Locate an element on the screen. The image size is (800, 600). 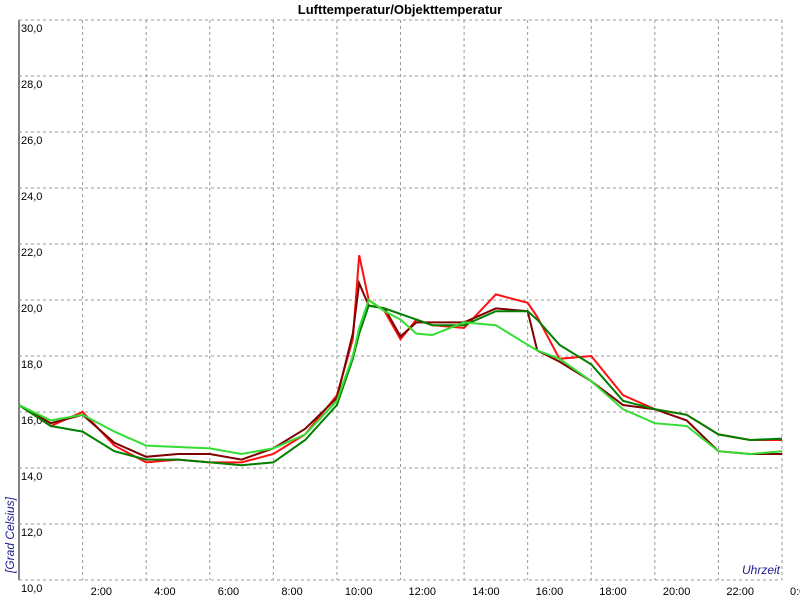
y-tick-label: 14,0 is located at coordinates (31, 477).